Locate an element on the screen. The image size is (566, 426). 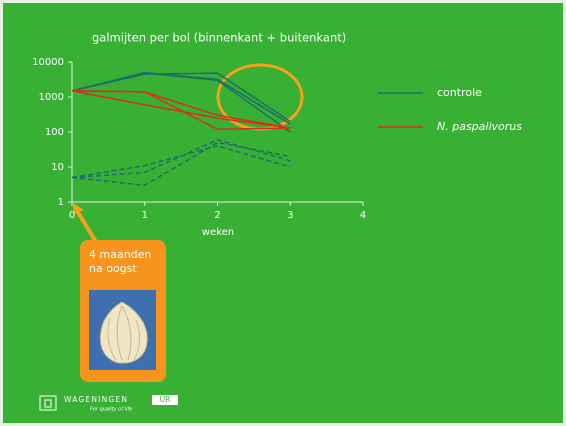
x-axis-label: weken is located at coordinates (218, 232).